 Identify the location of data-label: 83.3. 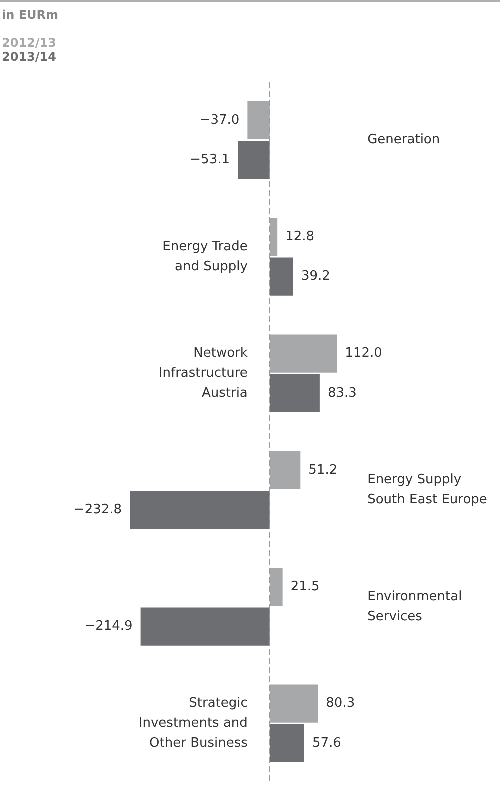
(342, 393).